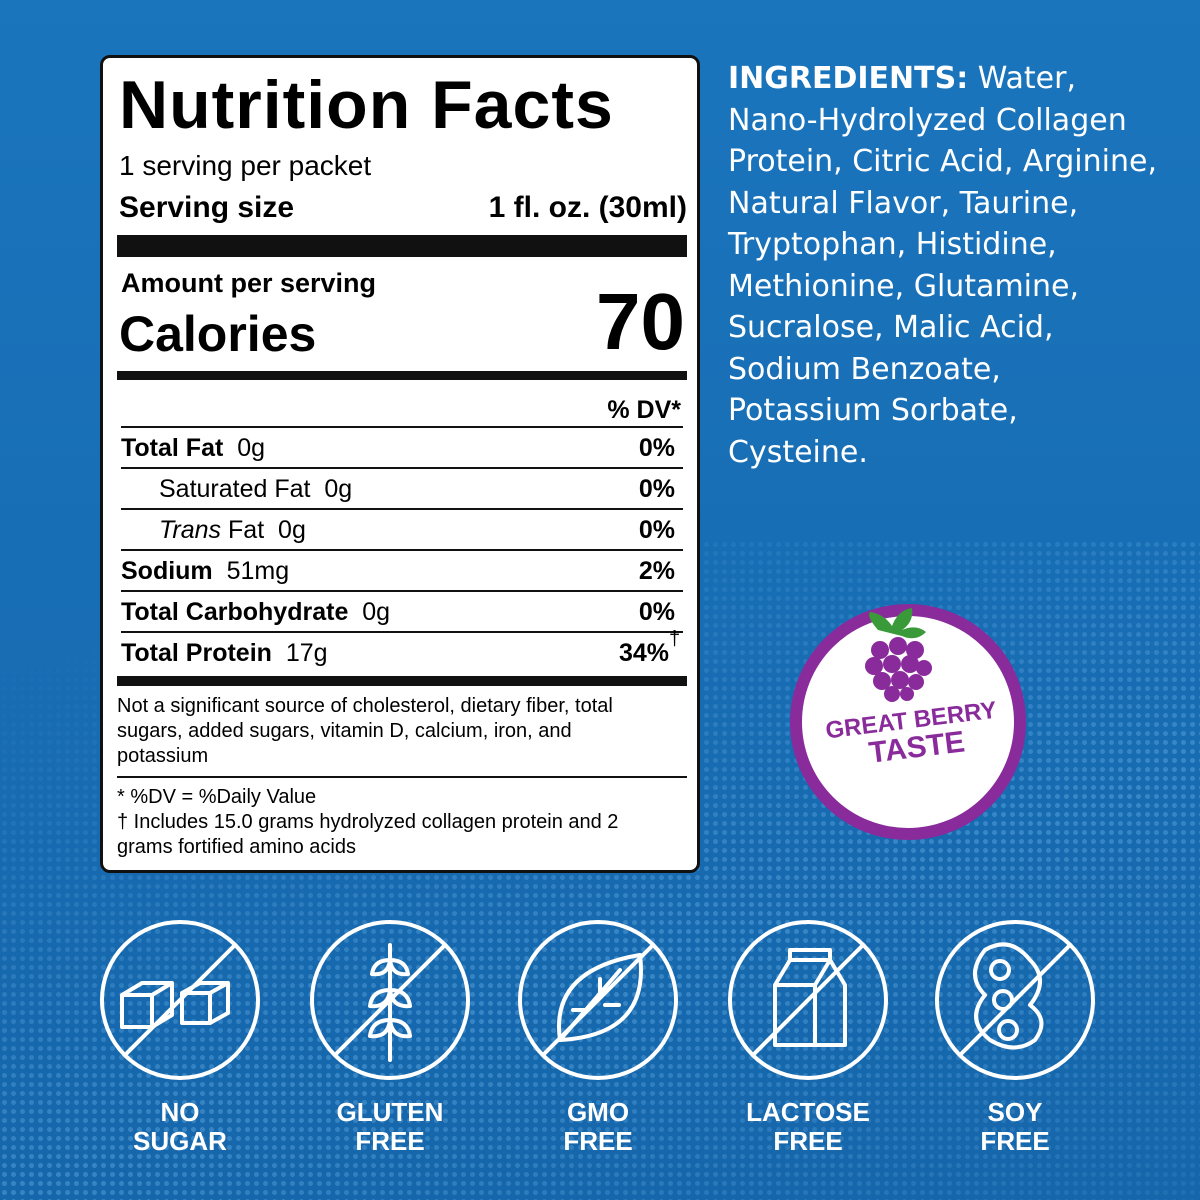  What do you see at coordinates (402, 611) in the screenshot?
I see `nutrient-row: Total Carbohydrate 0g 0%` at bounding box center [402, 611].